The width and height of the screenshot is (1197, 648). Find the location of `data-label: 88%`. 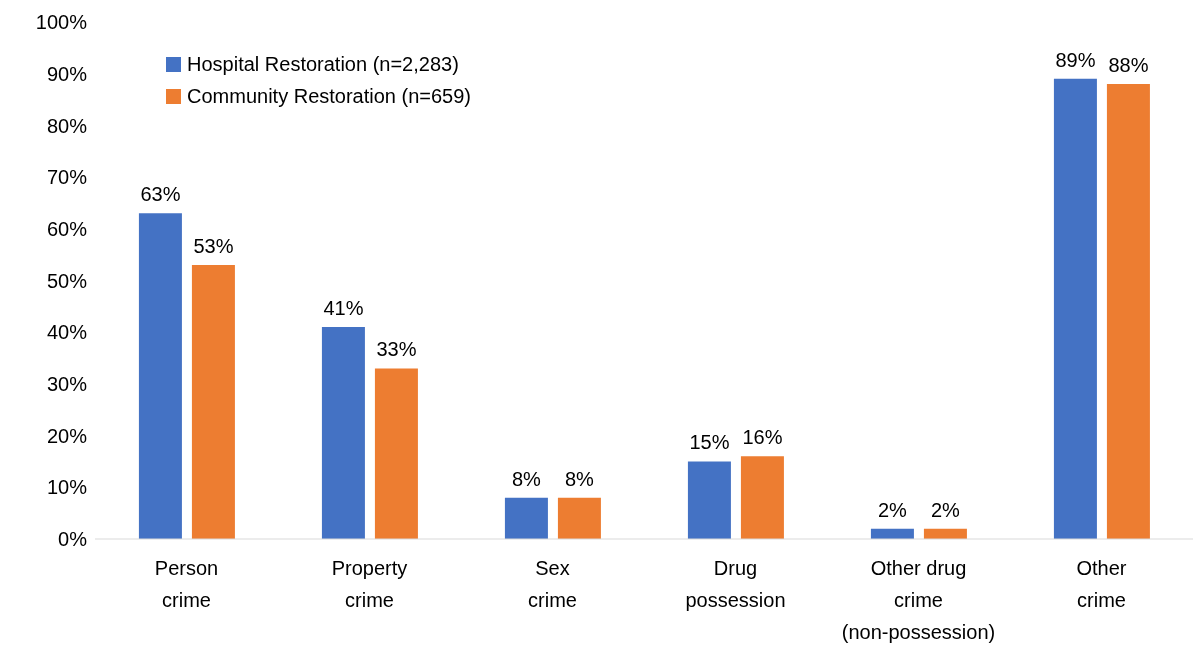

data-label: 88% is located at coordinates (1128, 65).